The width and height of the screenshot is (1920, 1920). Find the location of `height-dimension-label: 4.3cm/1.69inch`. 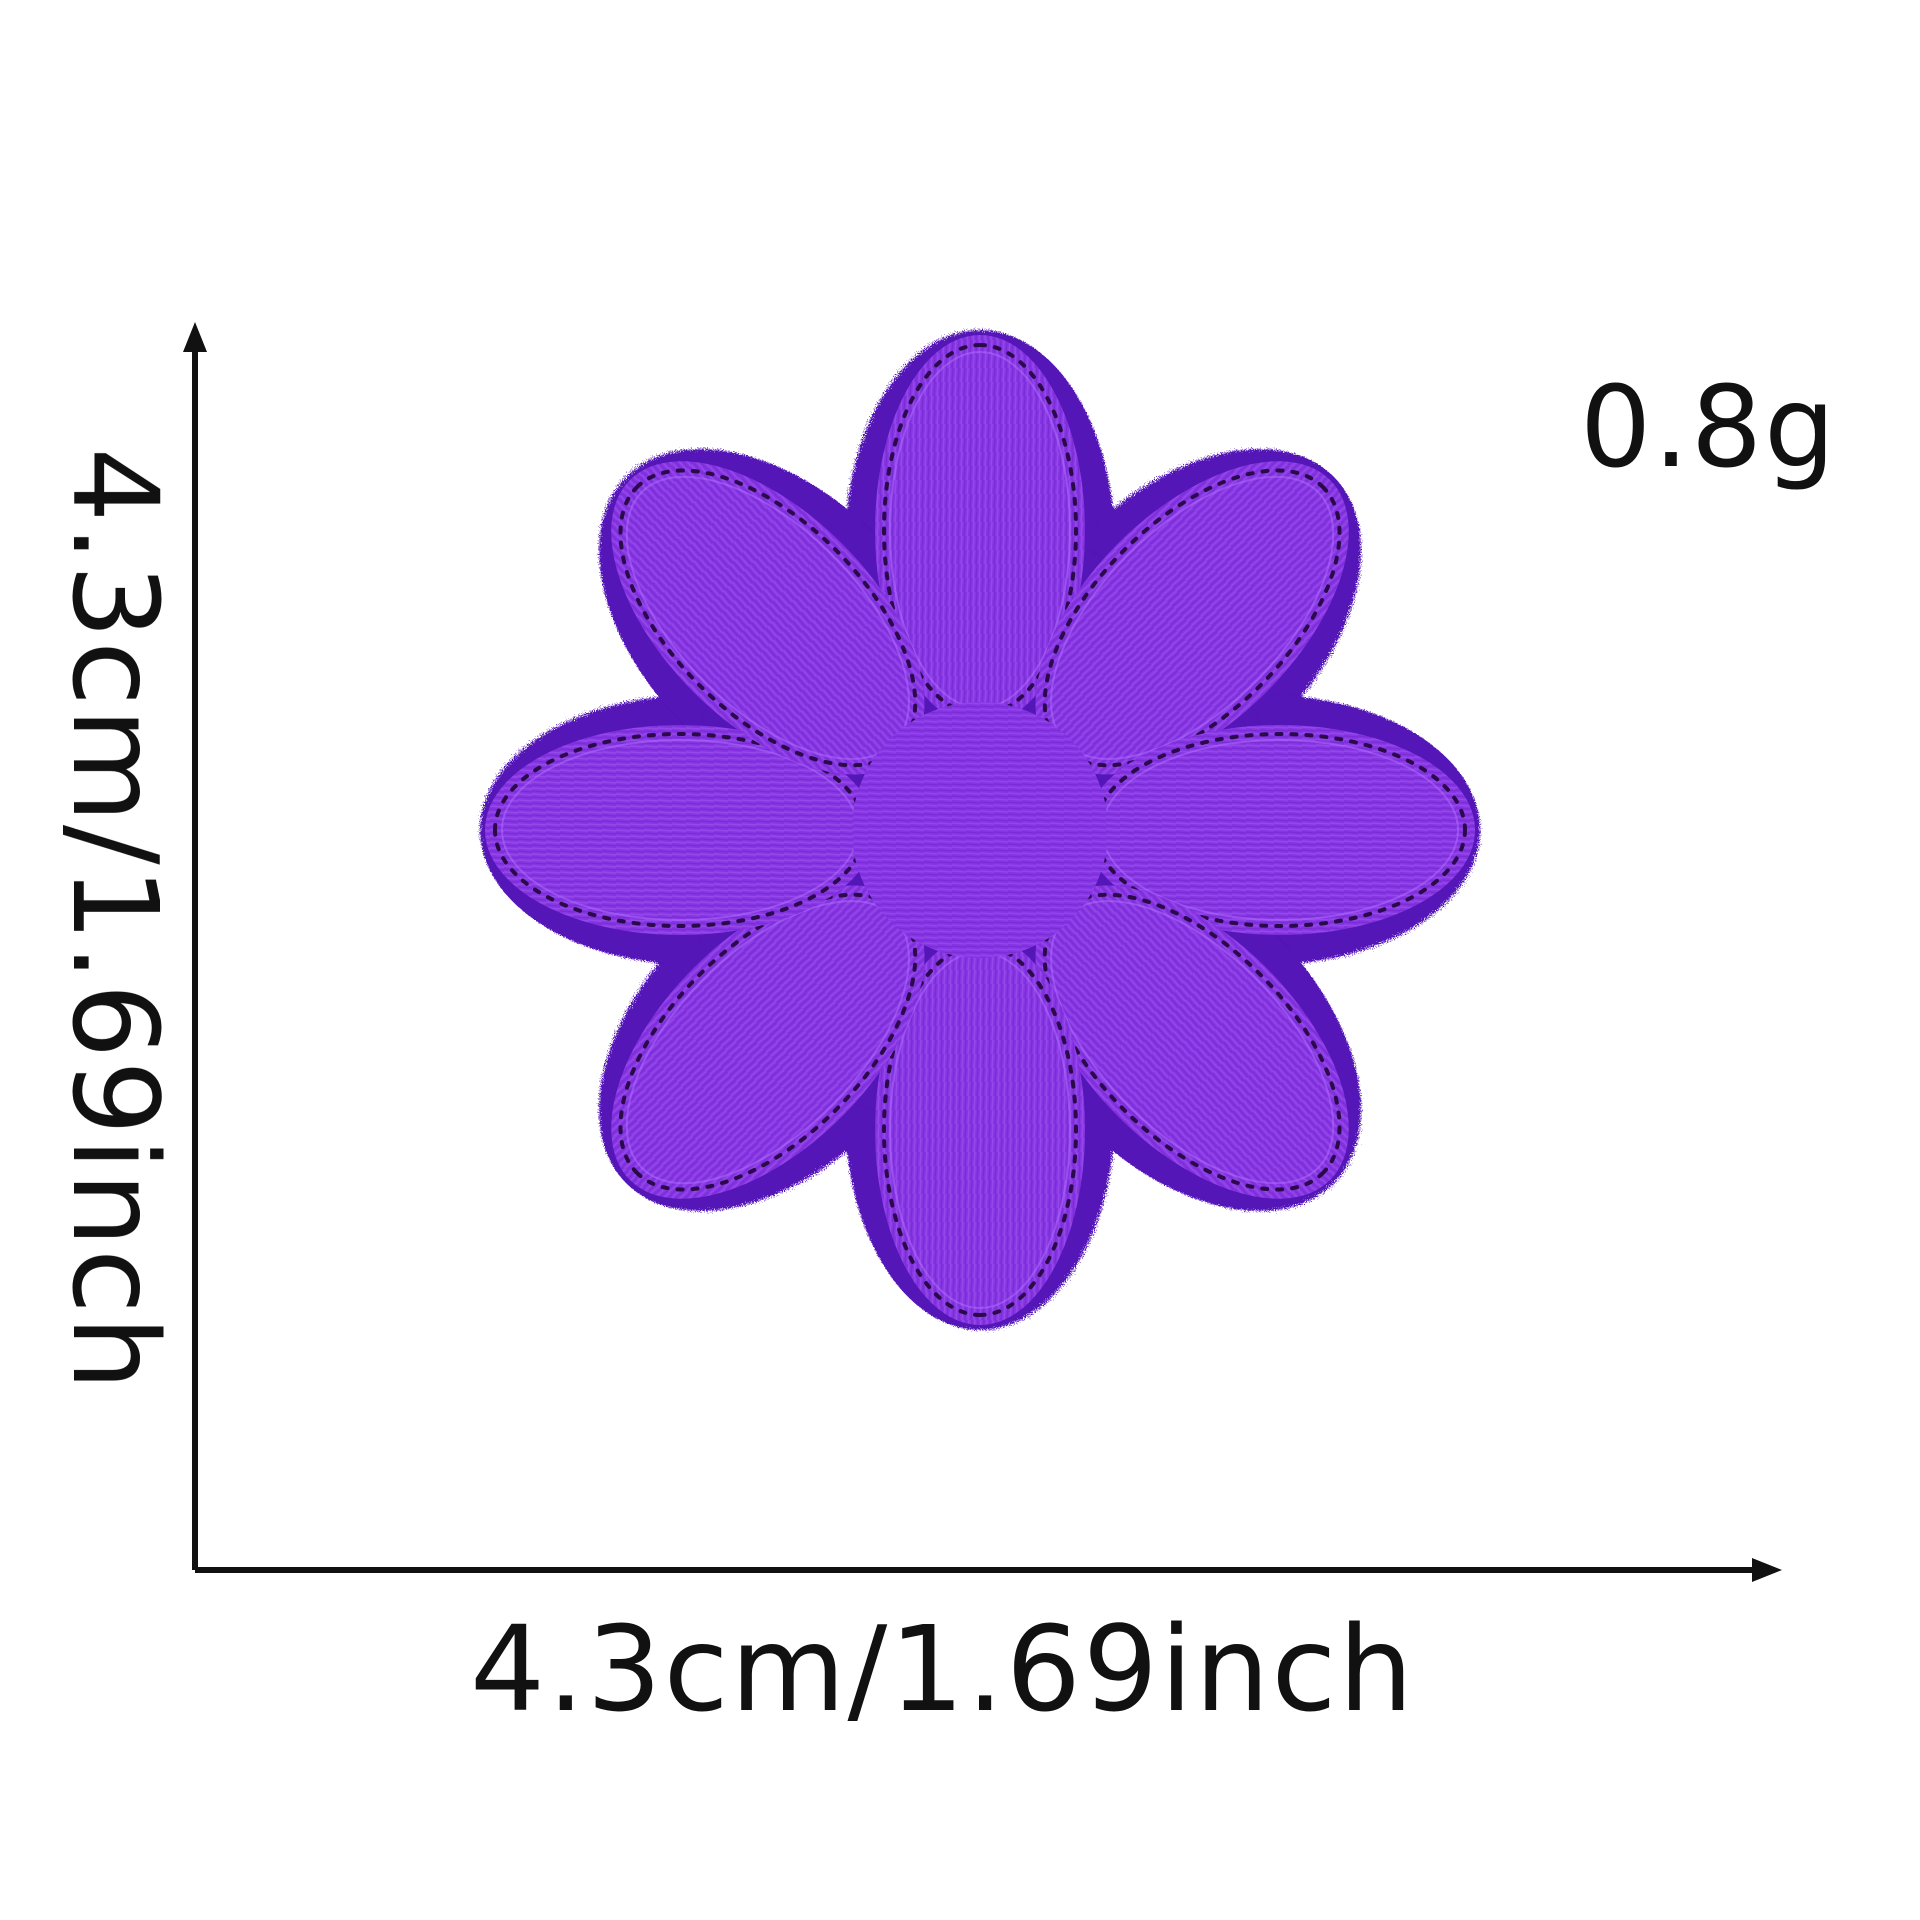

height-dimension-label: 4.3cm/1.69inch is located at coordinates (115, 920).